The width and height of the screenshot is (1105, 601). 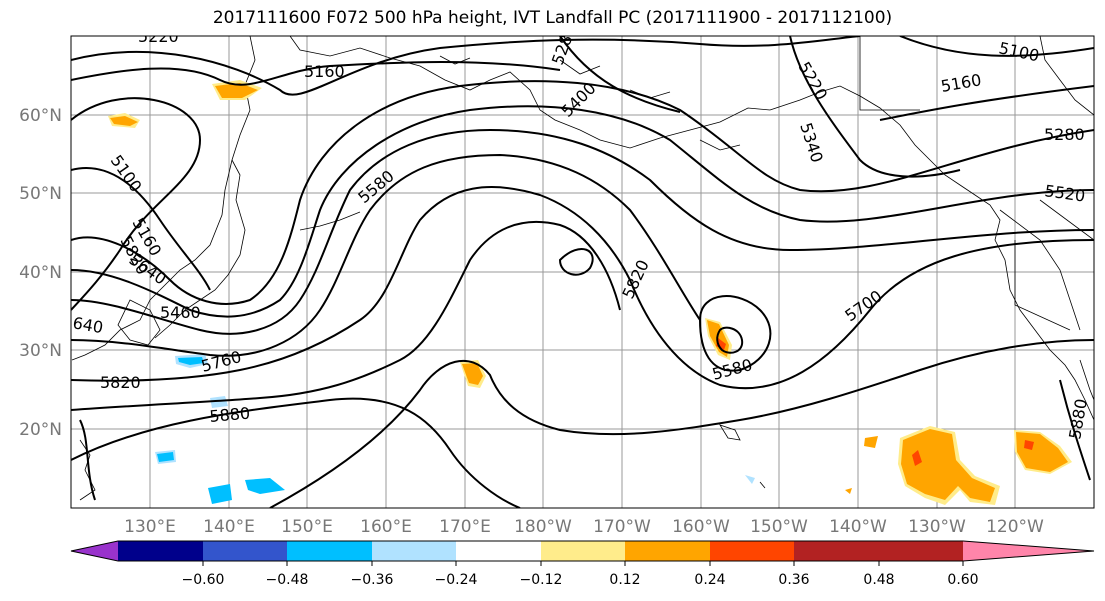 What do you see at coordinates (287, 580) in the screenshot?
I see `colorbar-tick: −0.48` at bounding box center [287, 580].